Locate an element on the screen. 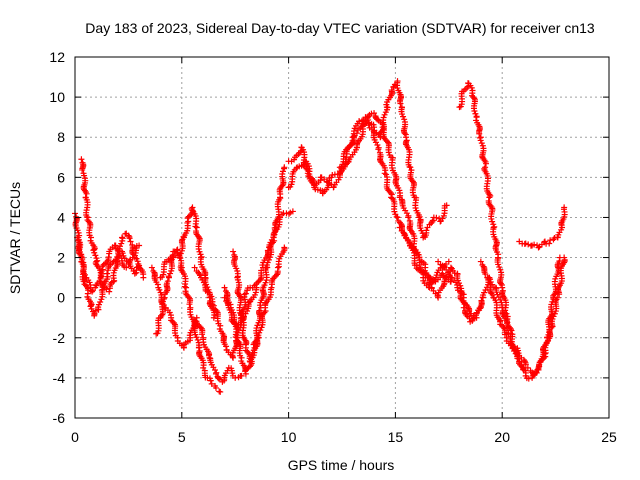 This screenshot has height=480, width=640. x-tick-label: 5 is located at coordinates (182, 437).